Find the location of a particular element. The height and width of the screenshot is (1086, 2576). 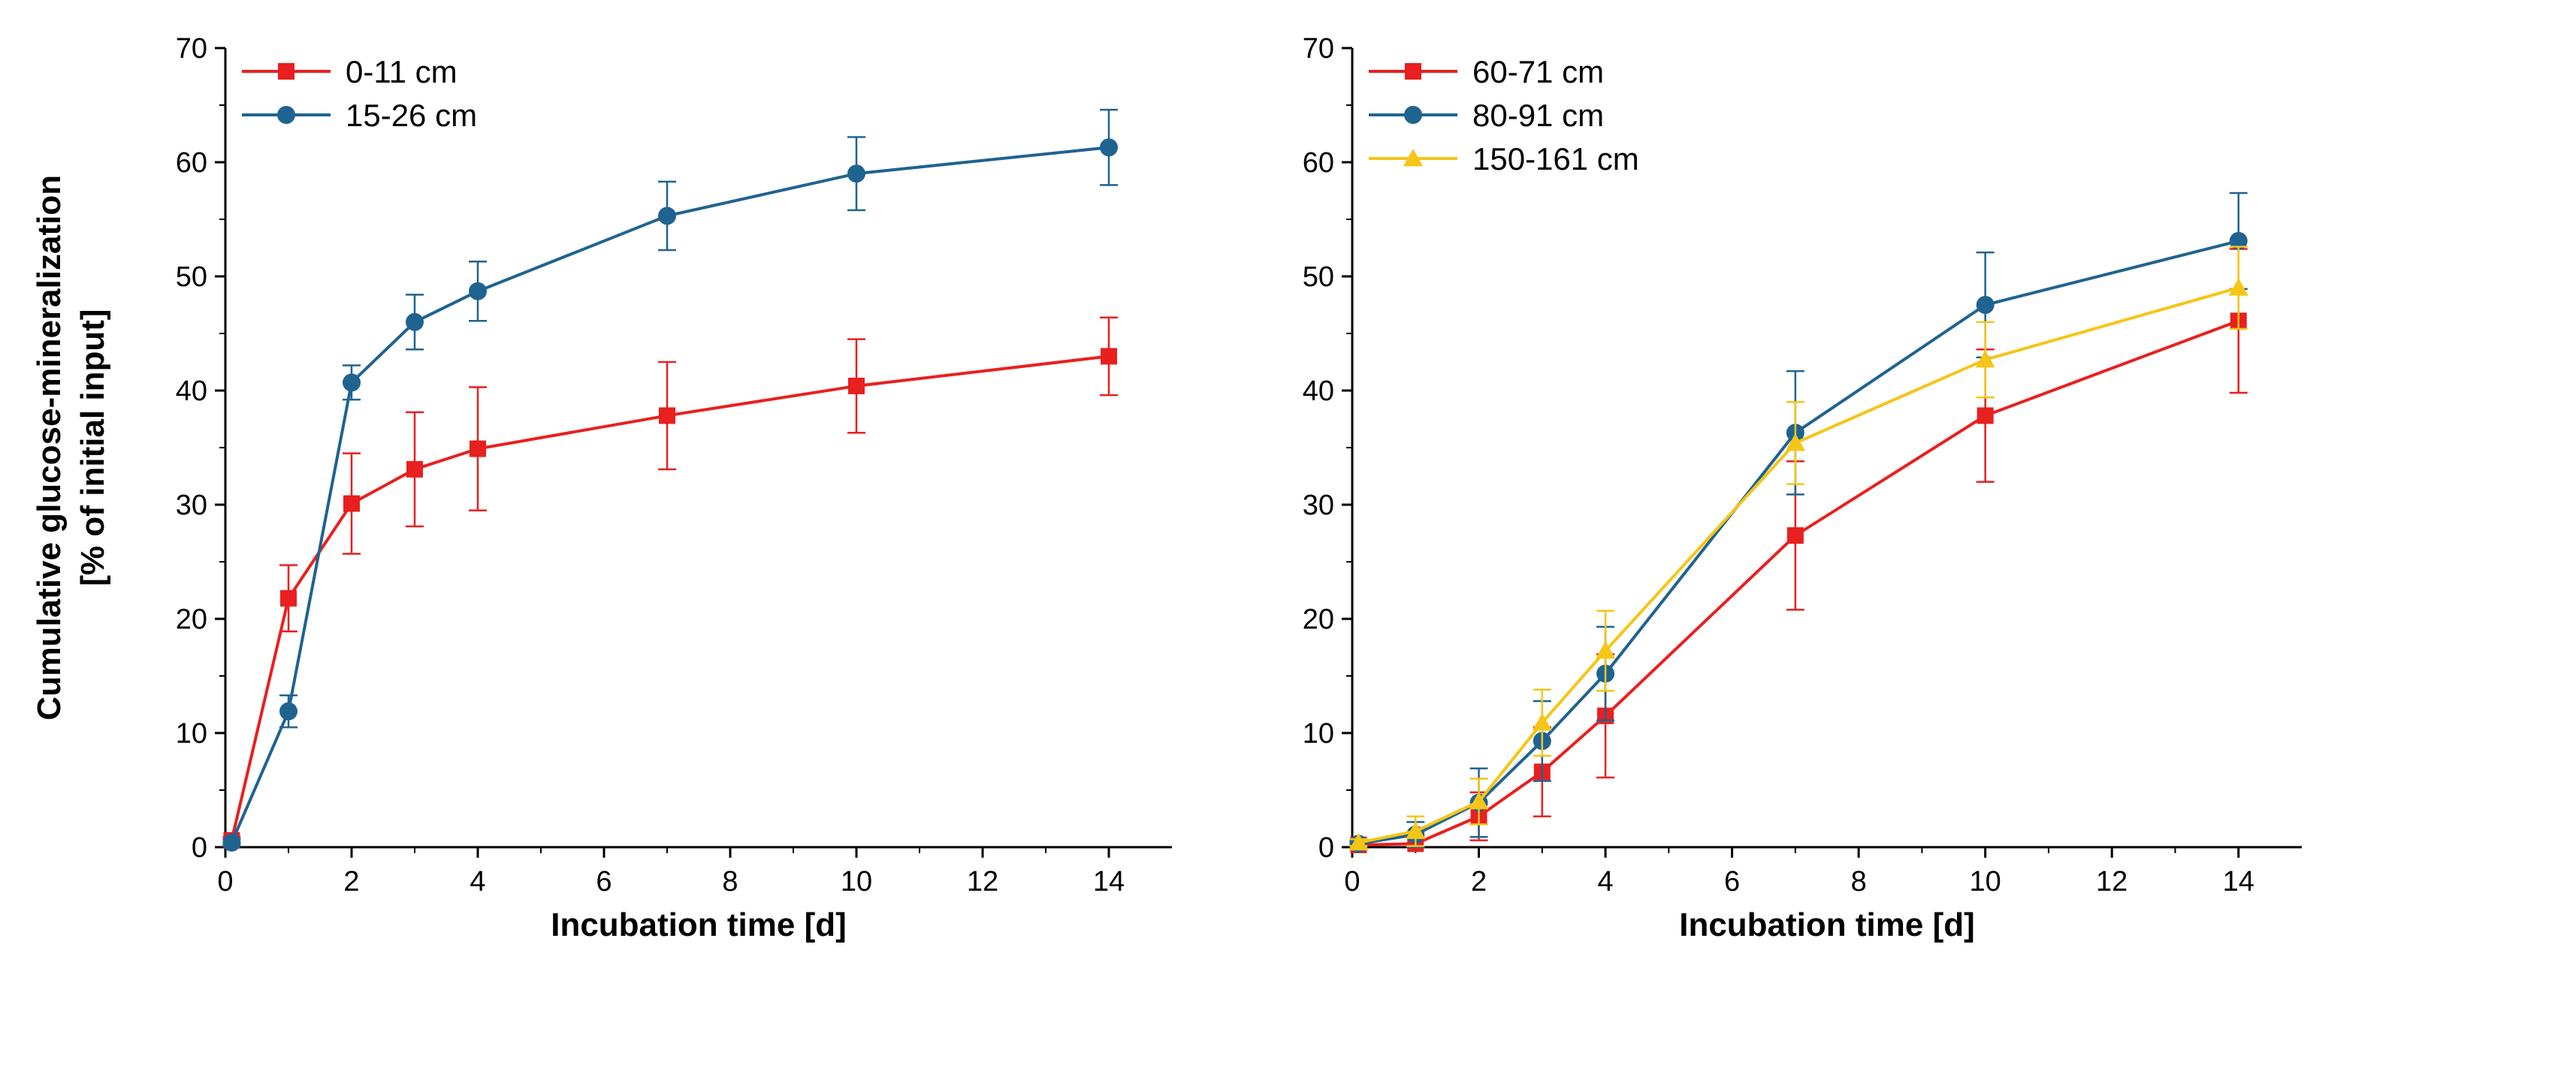

legend-label: 0-11 cm is located at coordinates (402, 71).